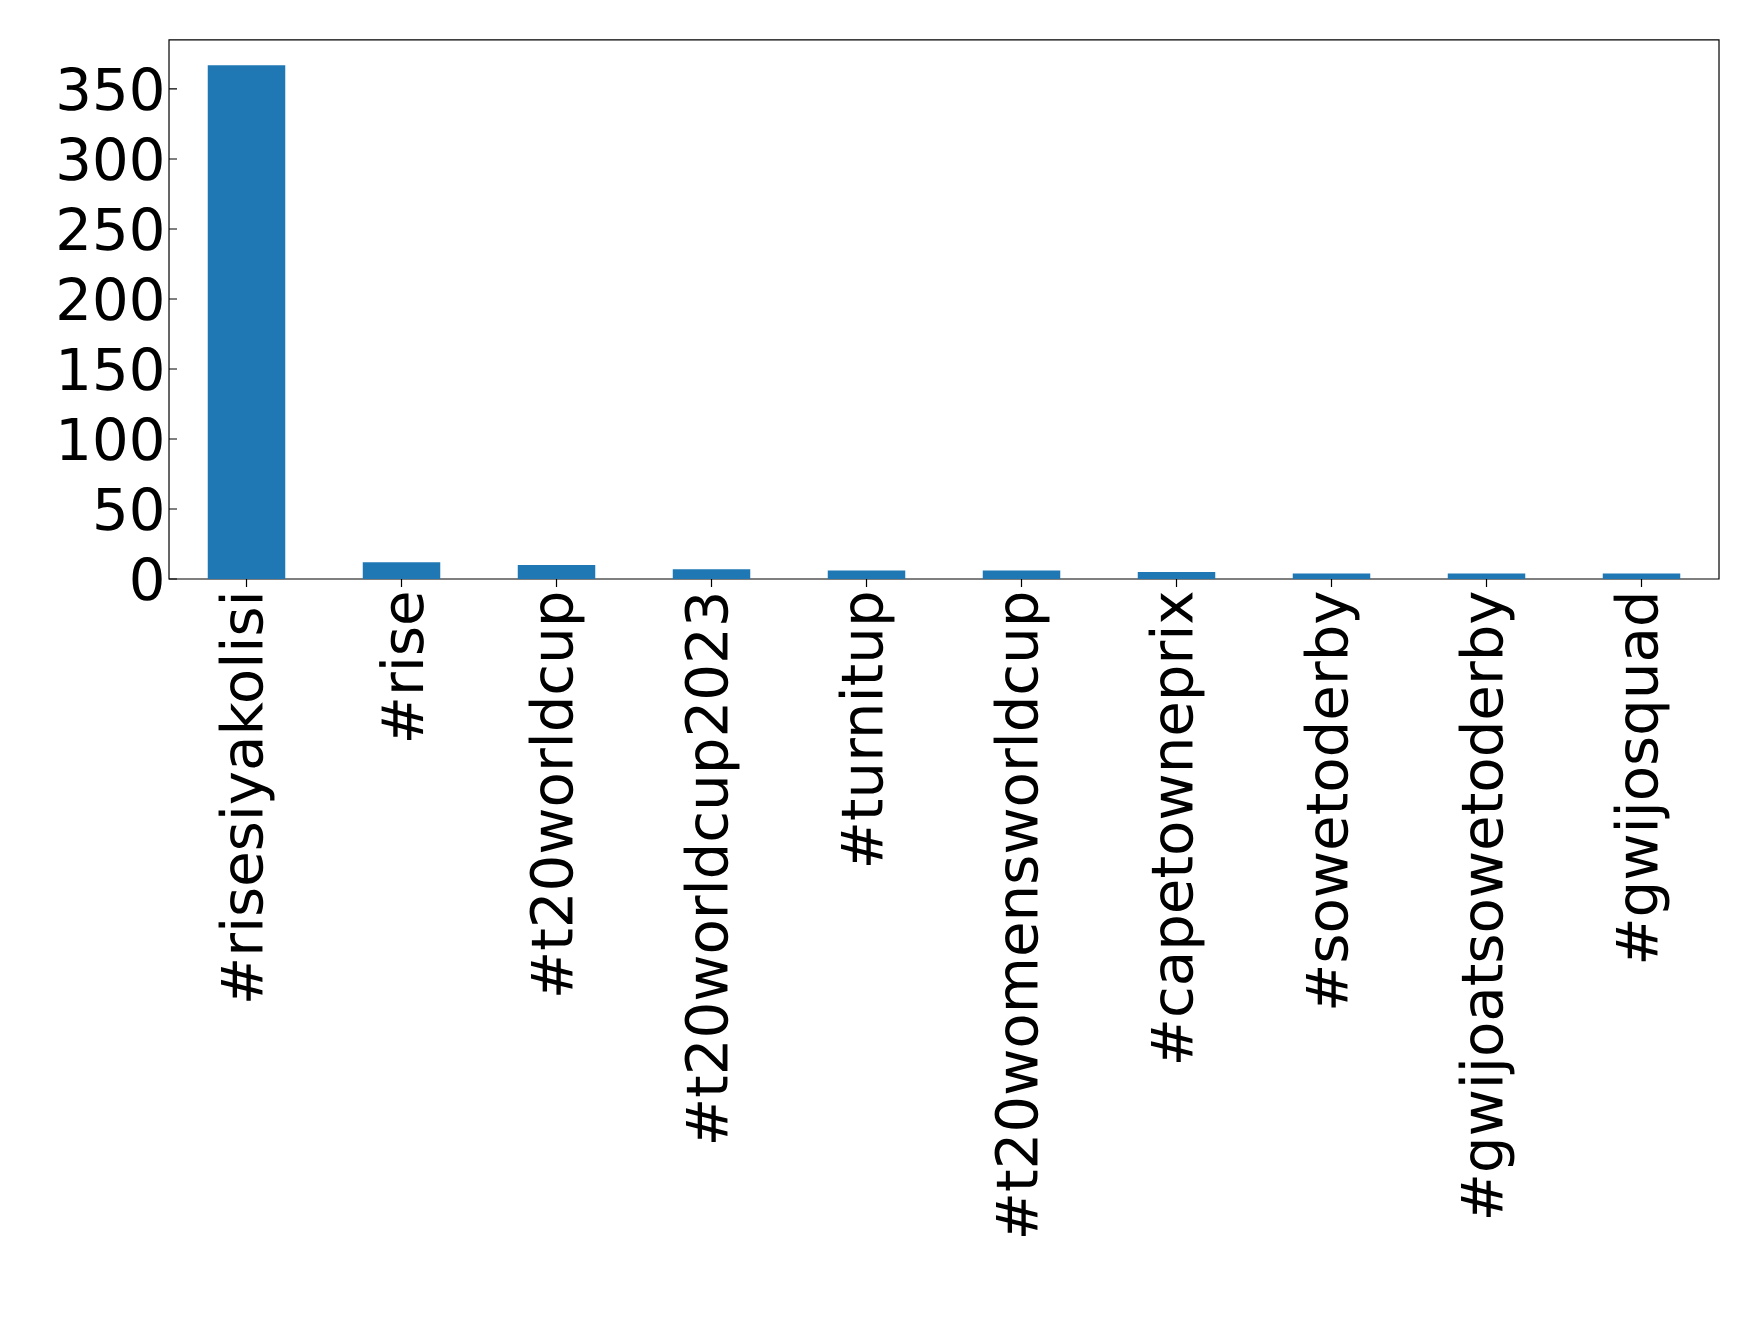 The width and height of the screenshot is (1759, 1331). What do you see at coordinates (866, 729) in the screenshot?
I see `x-tick-label: #turnitup` at bounding box center [866, 729].